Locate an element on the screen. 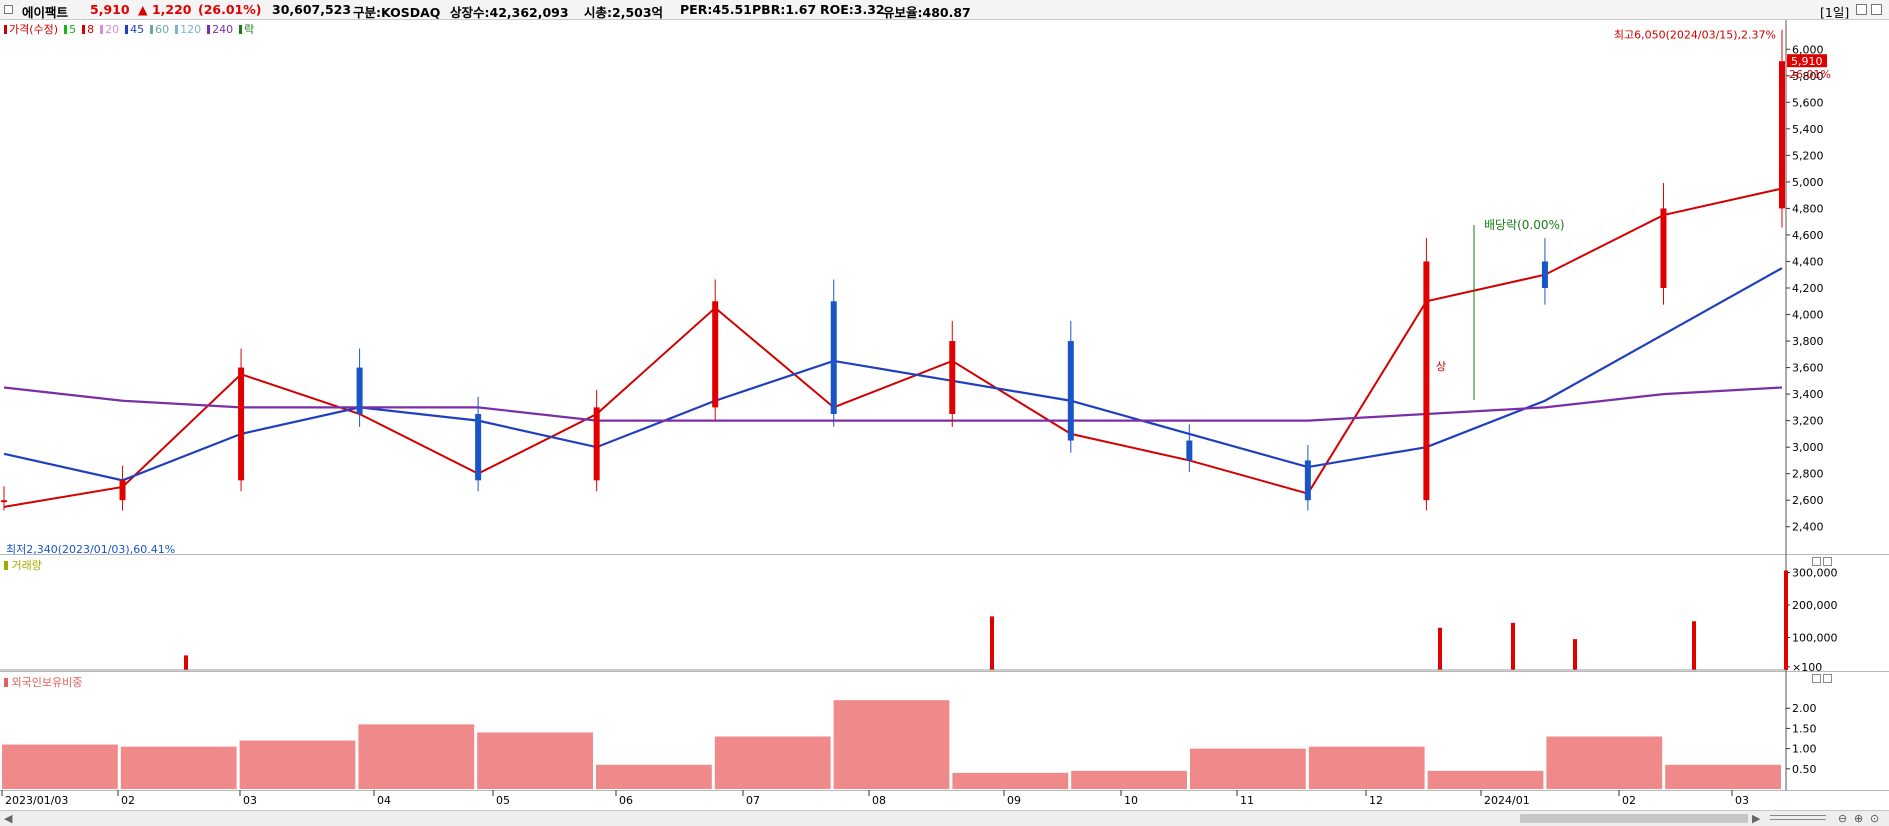 This screenshot has height=826, width=1889. price-change: ▲ 1,220 is located at coordinates (165, 9).